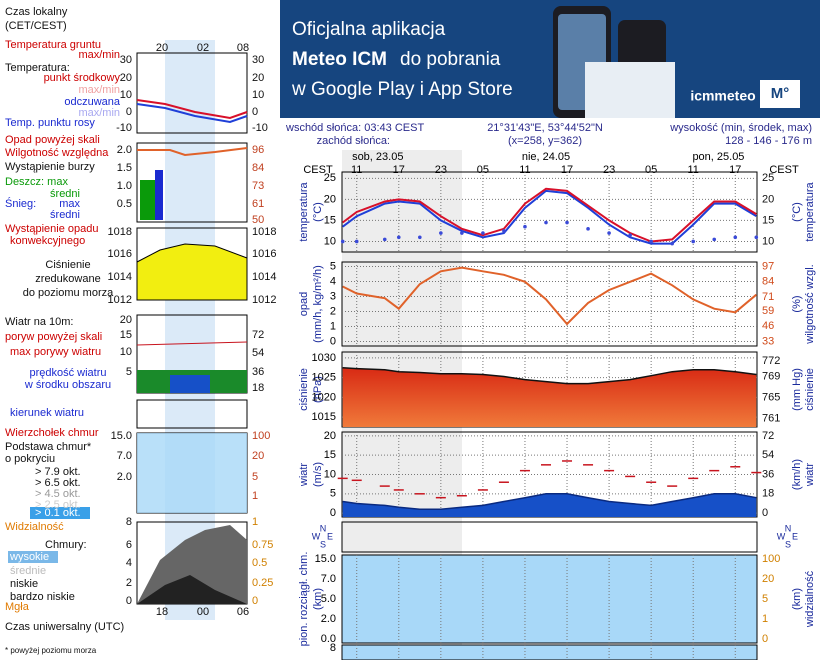 The image size is (820, 665). Describe the element at coordinates (50, 123) in the screenshot. I see `legend-label: Temp. punktu rosy` at that location.